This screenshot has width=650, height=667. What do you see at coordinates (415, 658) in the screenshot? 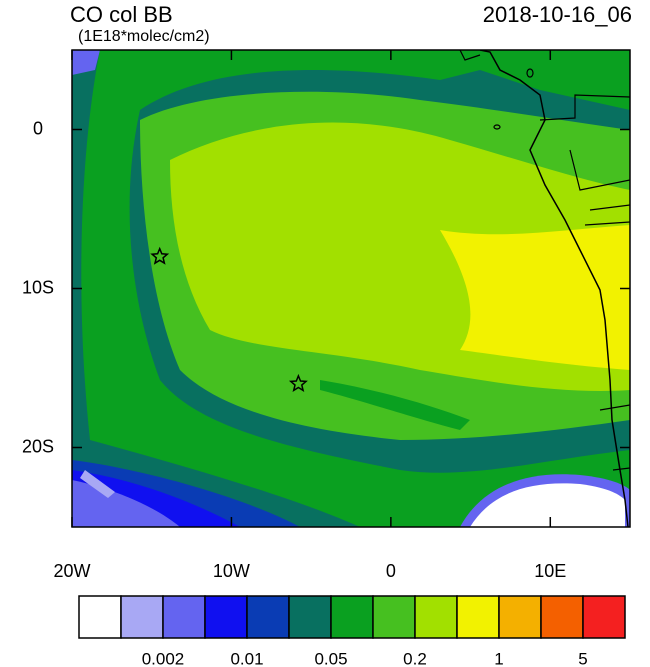
I see `colorbar-label: 0.2` at bounding box center [415, 658].